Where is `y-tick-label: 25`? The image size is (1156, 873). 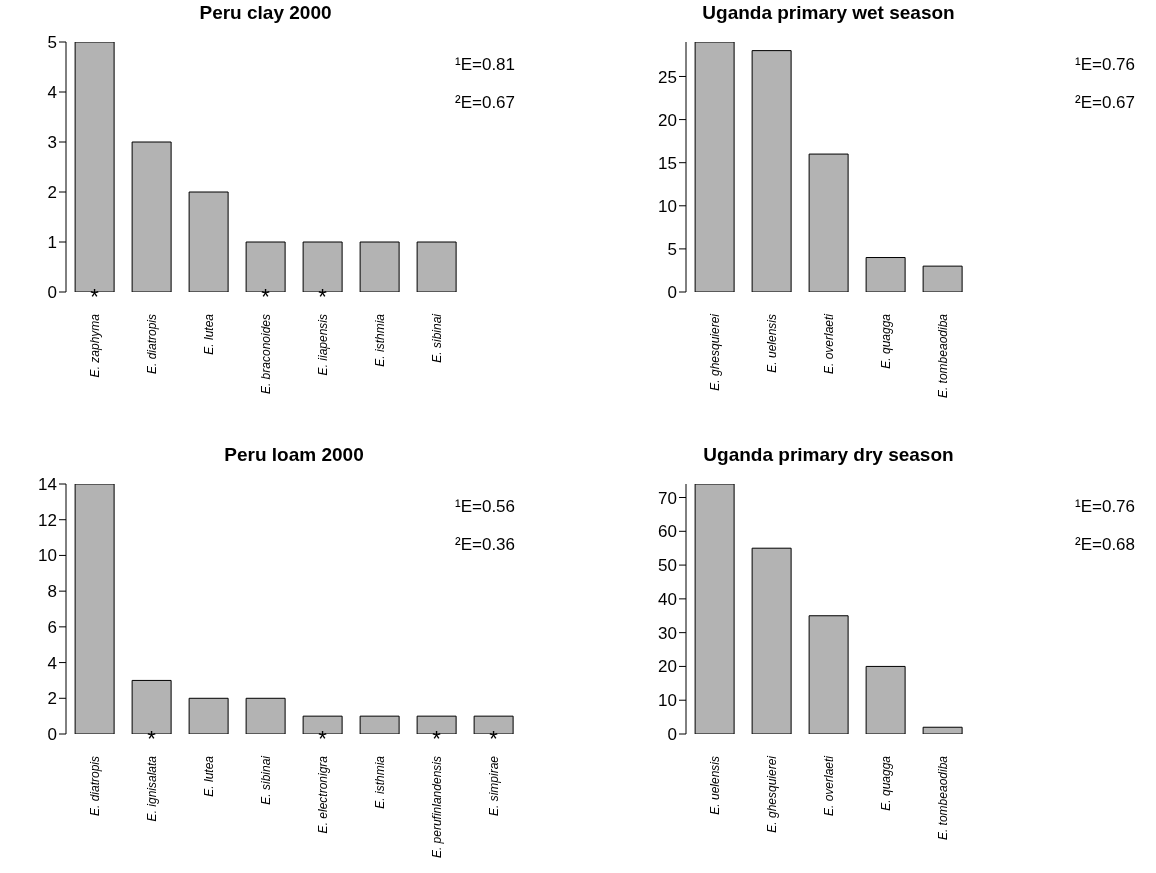
y-tick-label: 25 is located at coordinates (667, 77).